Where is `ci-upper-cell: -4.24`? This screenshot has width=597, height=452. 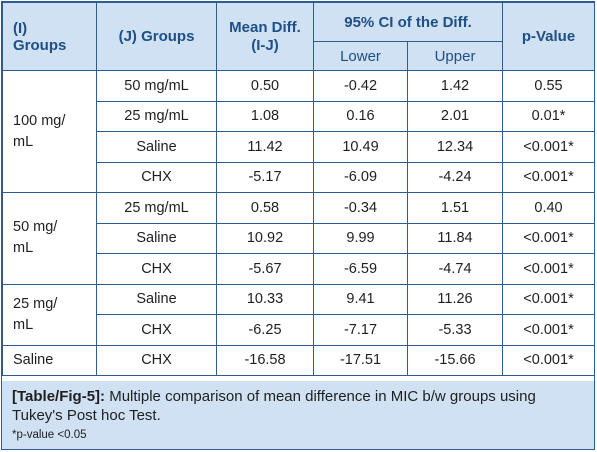
ci-upper-cell: -4.24 is located at coordinates (455, 177).